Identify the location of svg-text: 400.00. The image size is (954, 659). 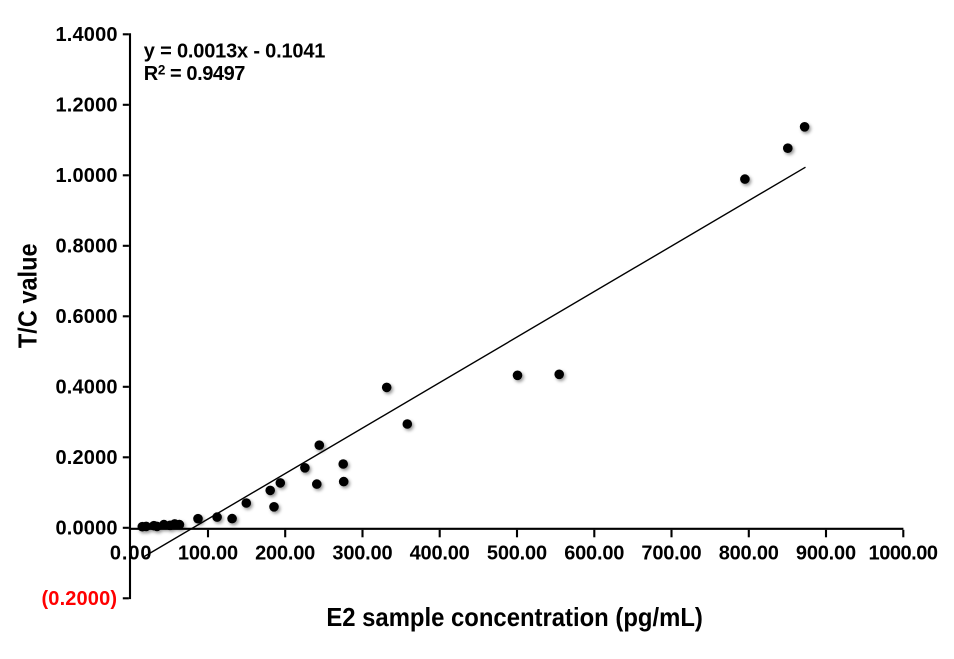
(440, 554).